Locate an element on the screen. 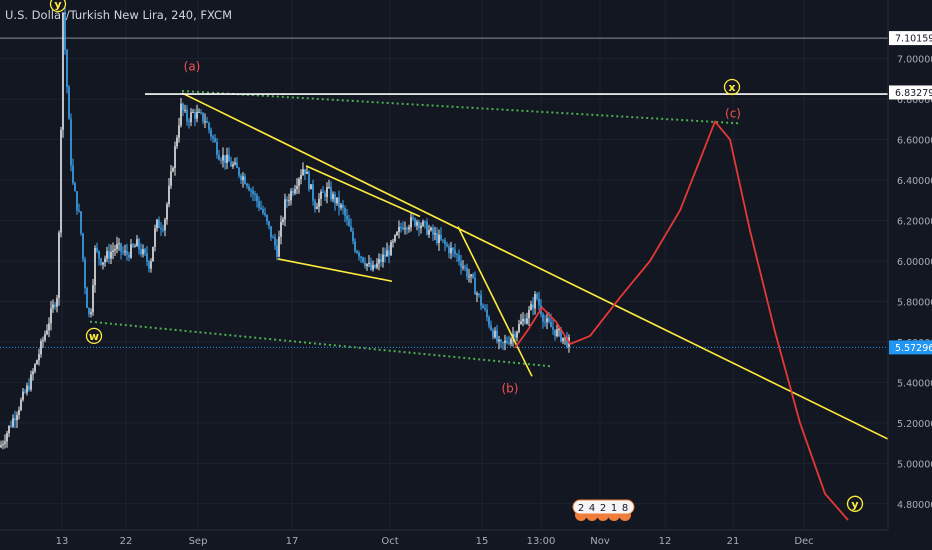 Image resolution: width=932 pixels, height=550 pixels. time-axis is located at coordinates (444, 540).